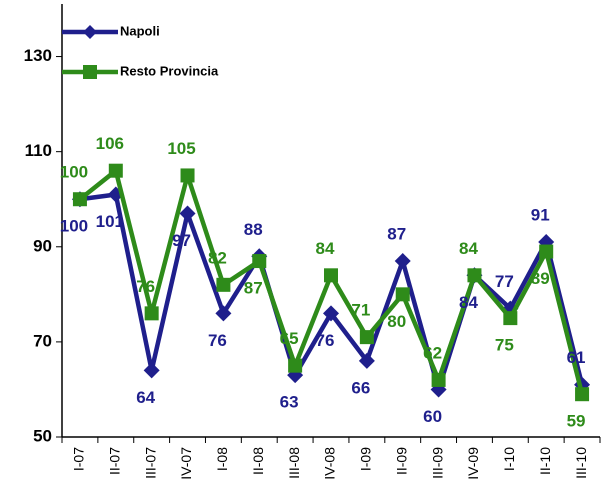  What do you see at coordinates (217, 257) in the screenshot?
I see `value-label: 82` at bounding box center [217, 257].